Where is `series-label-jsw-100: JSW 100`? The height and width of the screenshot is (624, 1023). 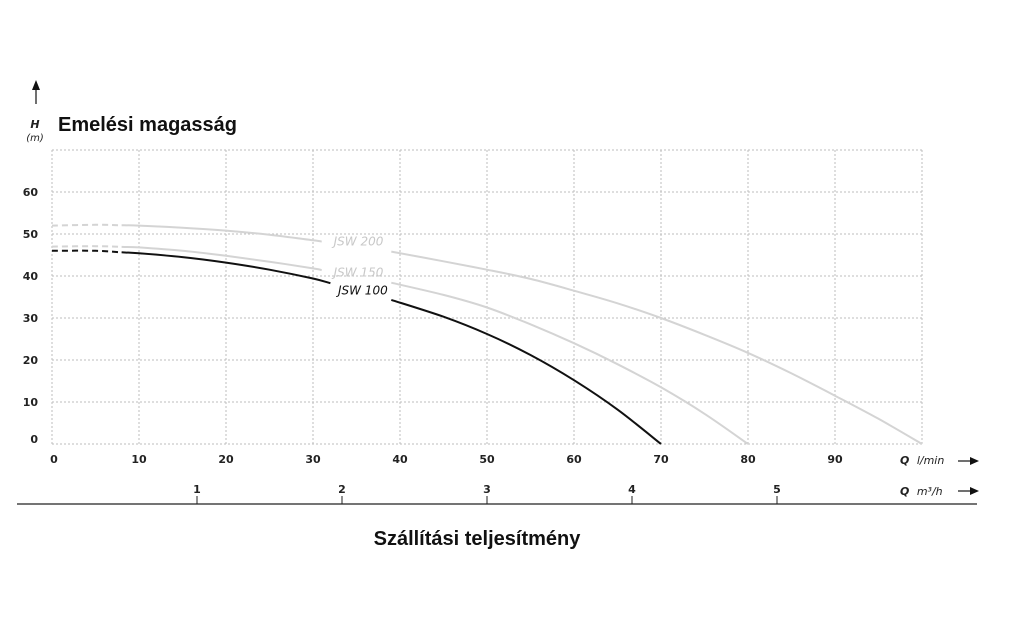
series-label-jsw-100: JSW 100 is located at coordinates (362, 291).